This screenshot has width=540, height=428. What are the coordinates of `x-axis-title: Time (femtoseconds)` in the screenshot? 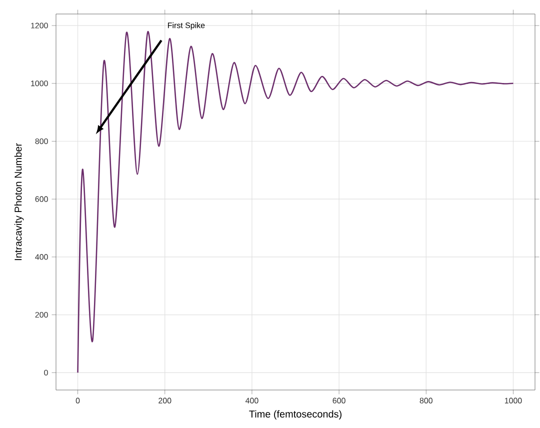 It's located at (295, 415).